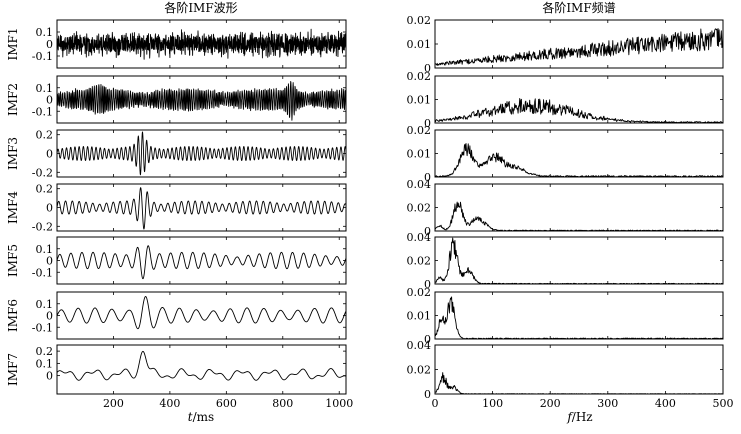  I want to click on imf-row-label: IMF4, so click(13, 207).